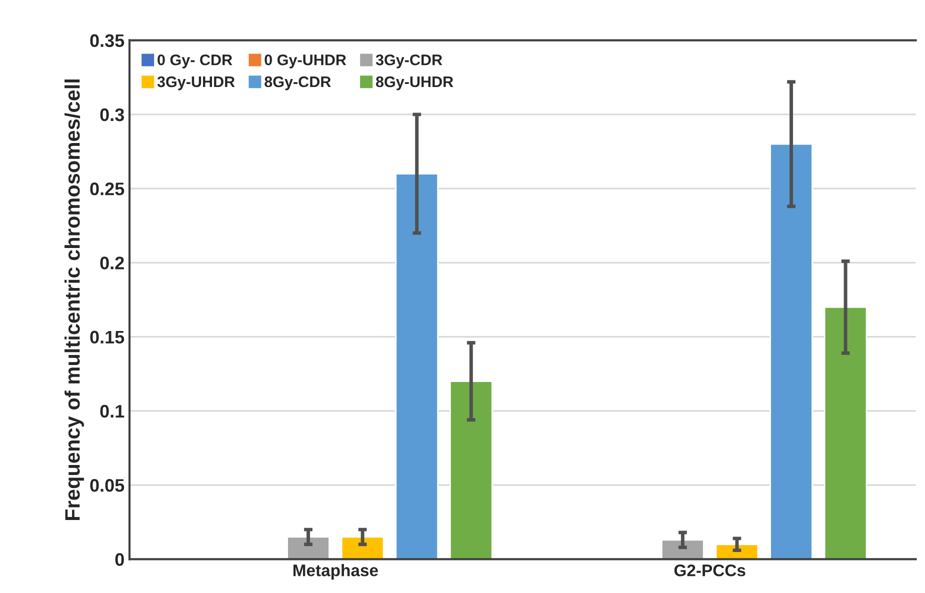 This screenshot has height=593, width=925. I want to click on y-tick-label: 0.1, so click(112, 411).